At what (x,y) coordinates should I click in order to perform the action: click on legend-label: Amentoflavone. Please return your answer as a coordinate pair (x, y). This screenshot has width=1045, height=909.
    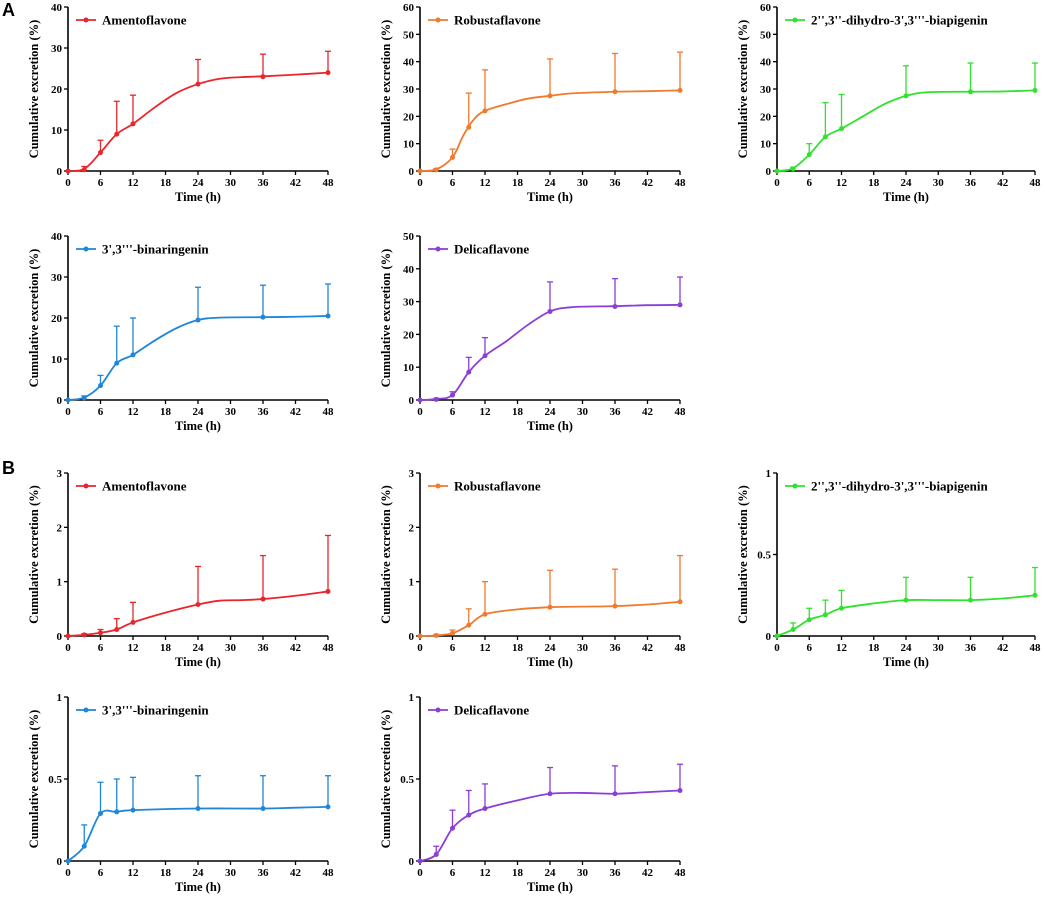
    Looking at the image, I should click on (144, 486).